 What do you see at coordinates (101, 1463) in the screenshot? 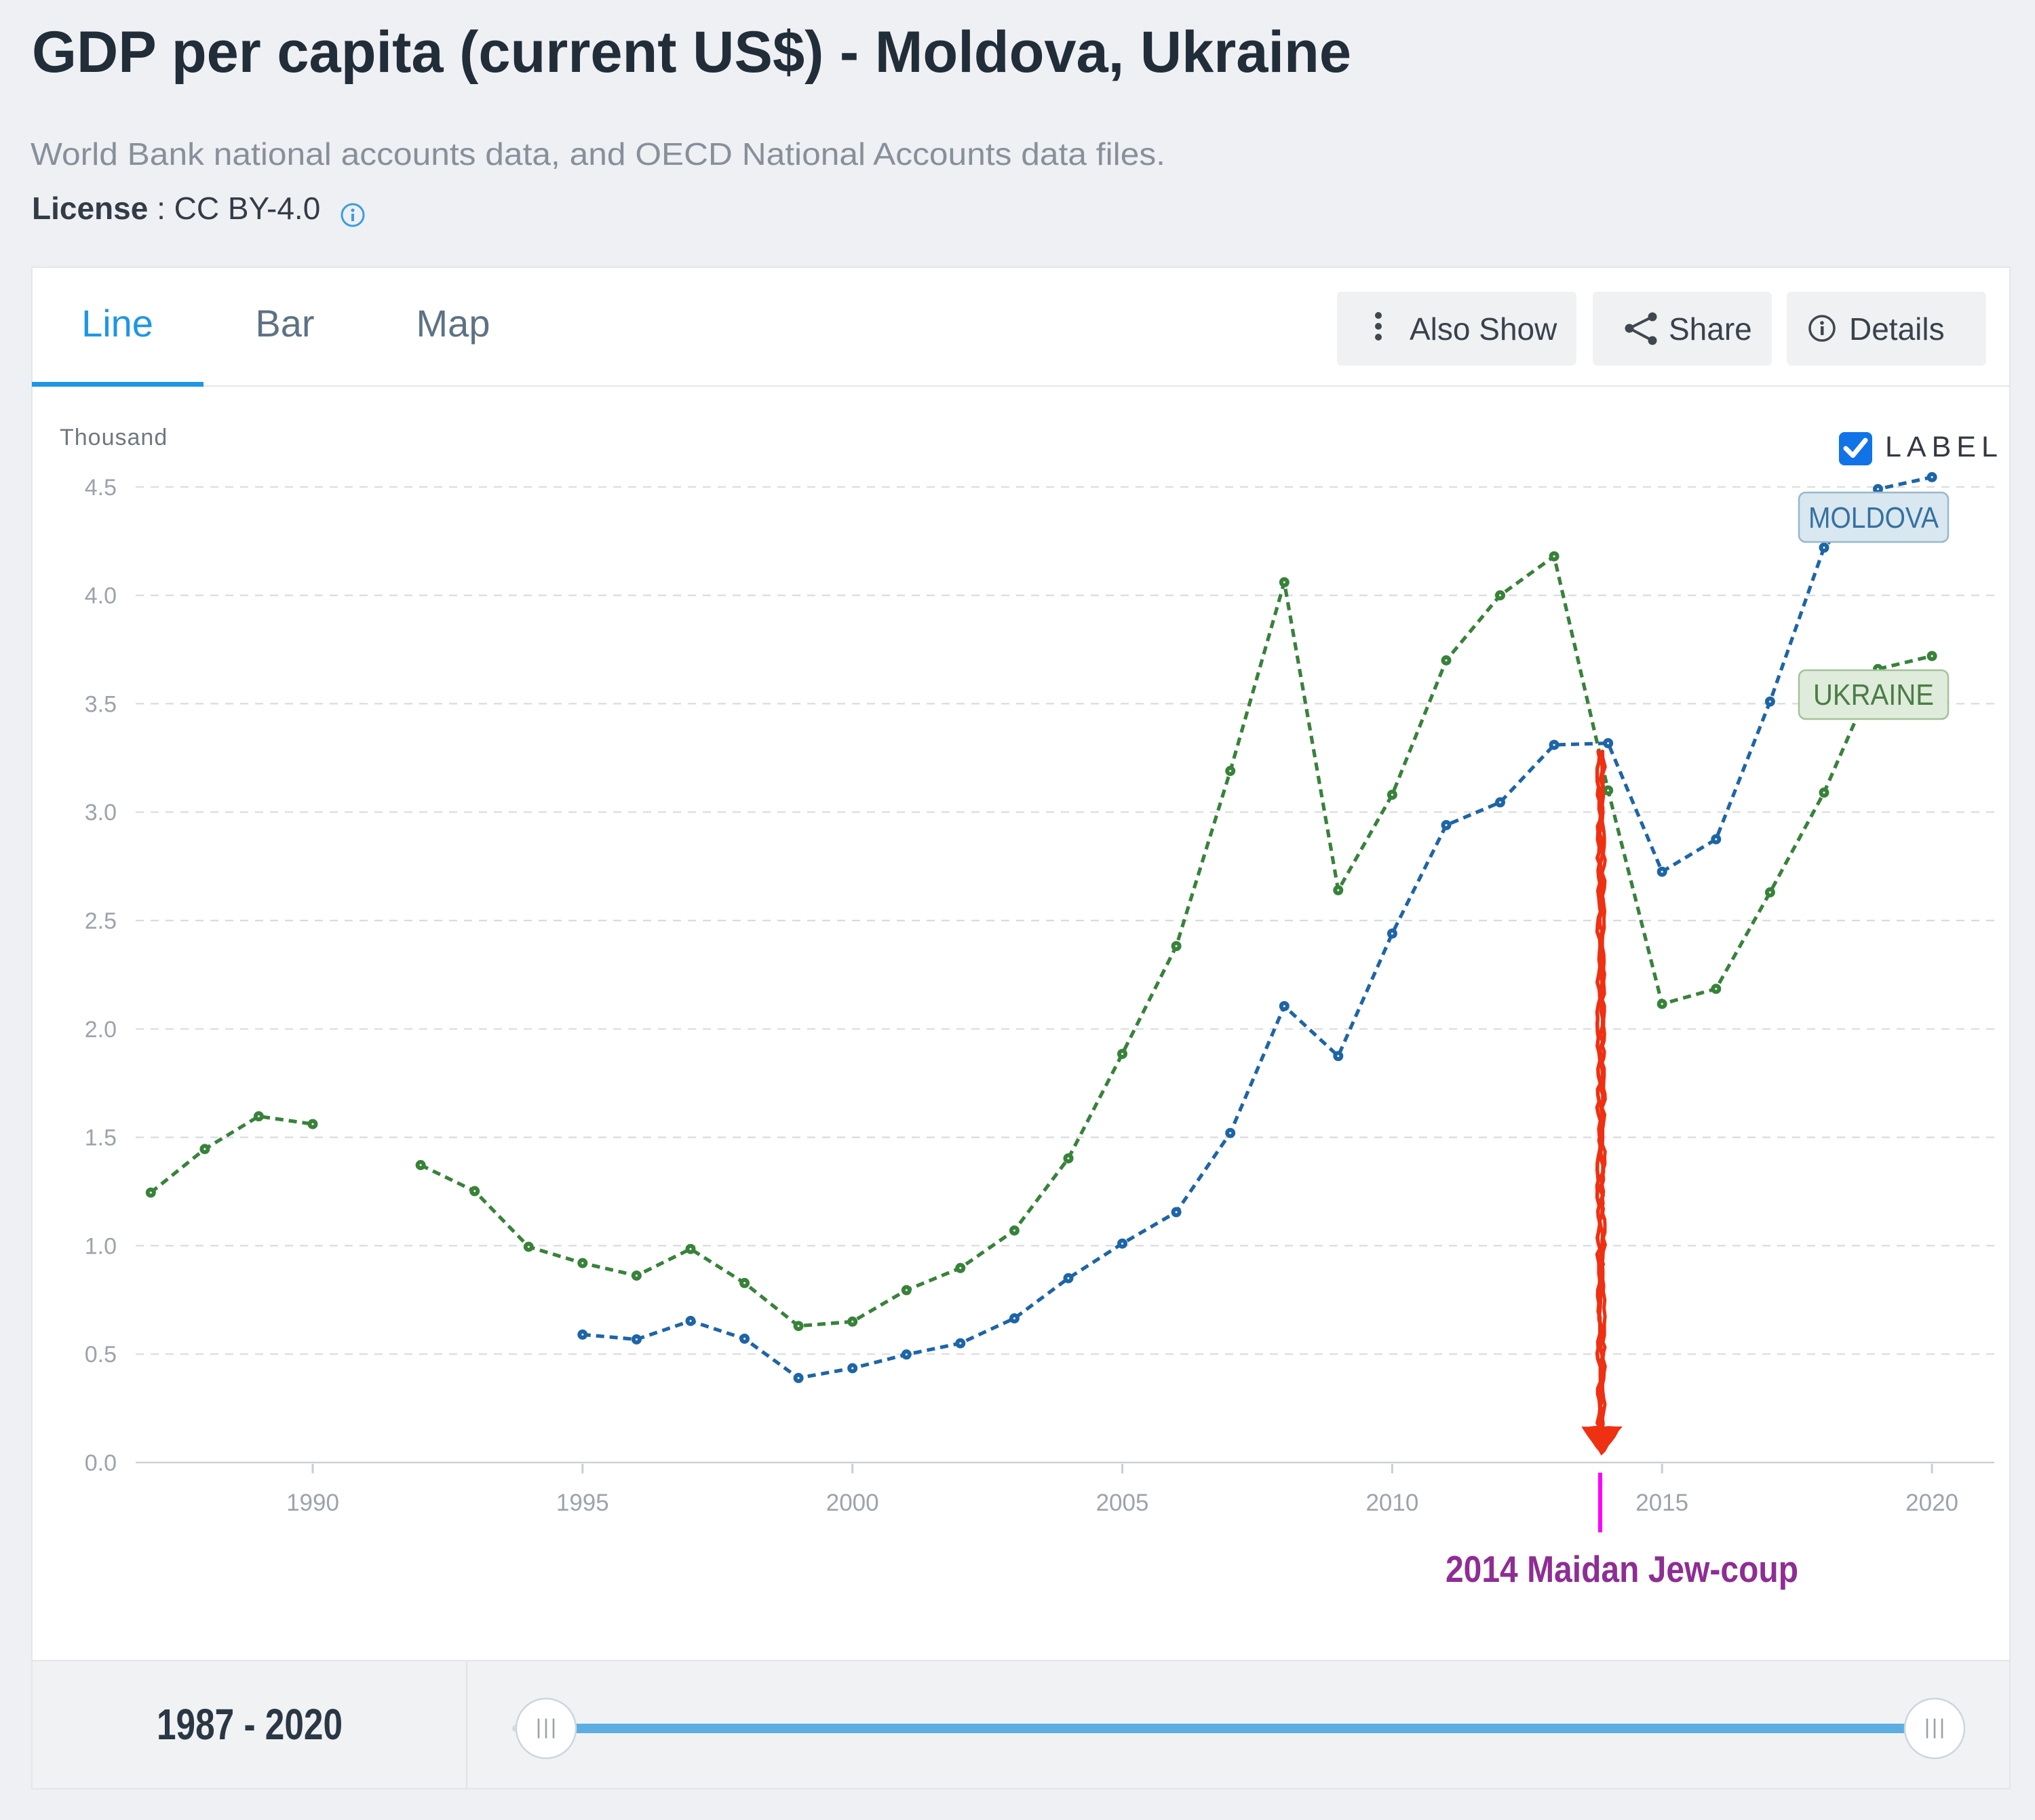
I see `svg-text: 0.0` at bounding box center [101, 1463].